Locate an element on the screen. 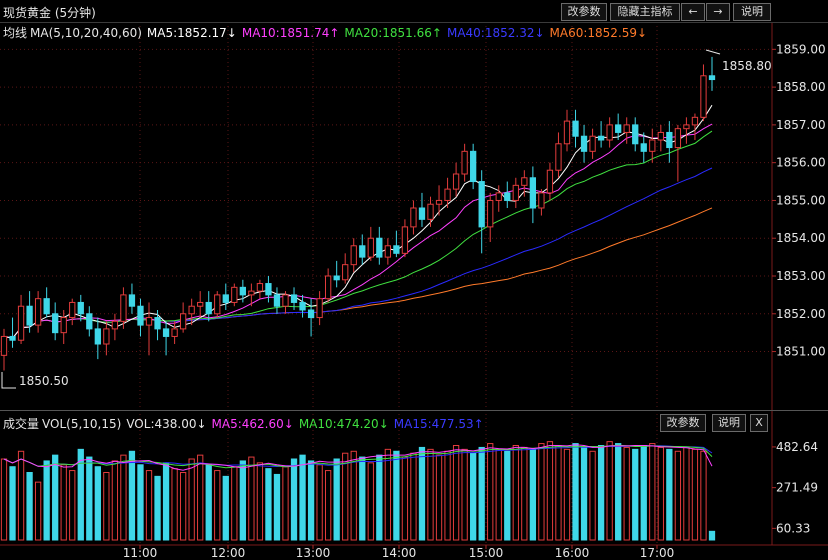  ma20-value: MA20:1851.66↑ is located at coordinates (393, 33).